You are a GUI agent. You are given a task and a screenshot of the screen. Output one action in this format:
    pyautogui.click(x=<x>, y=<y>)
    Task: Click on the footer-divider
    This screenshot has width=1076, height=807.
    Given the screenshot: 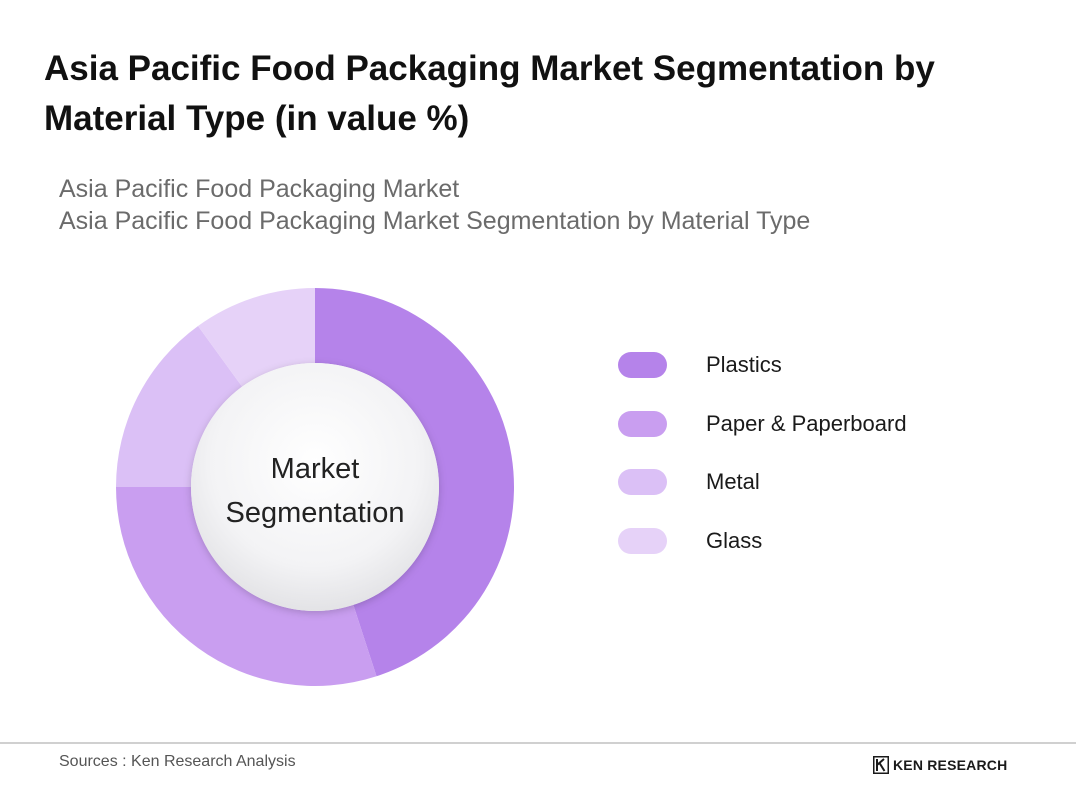 What is the action you would take?
    pyautogui.click(x=538, y=743)
    